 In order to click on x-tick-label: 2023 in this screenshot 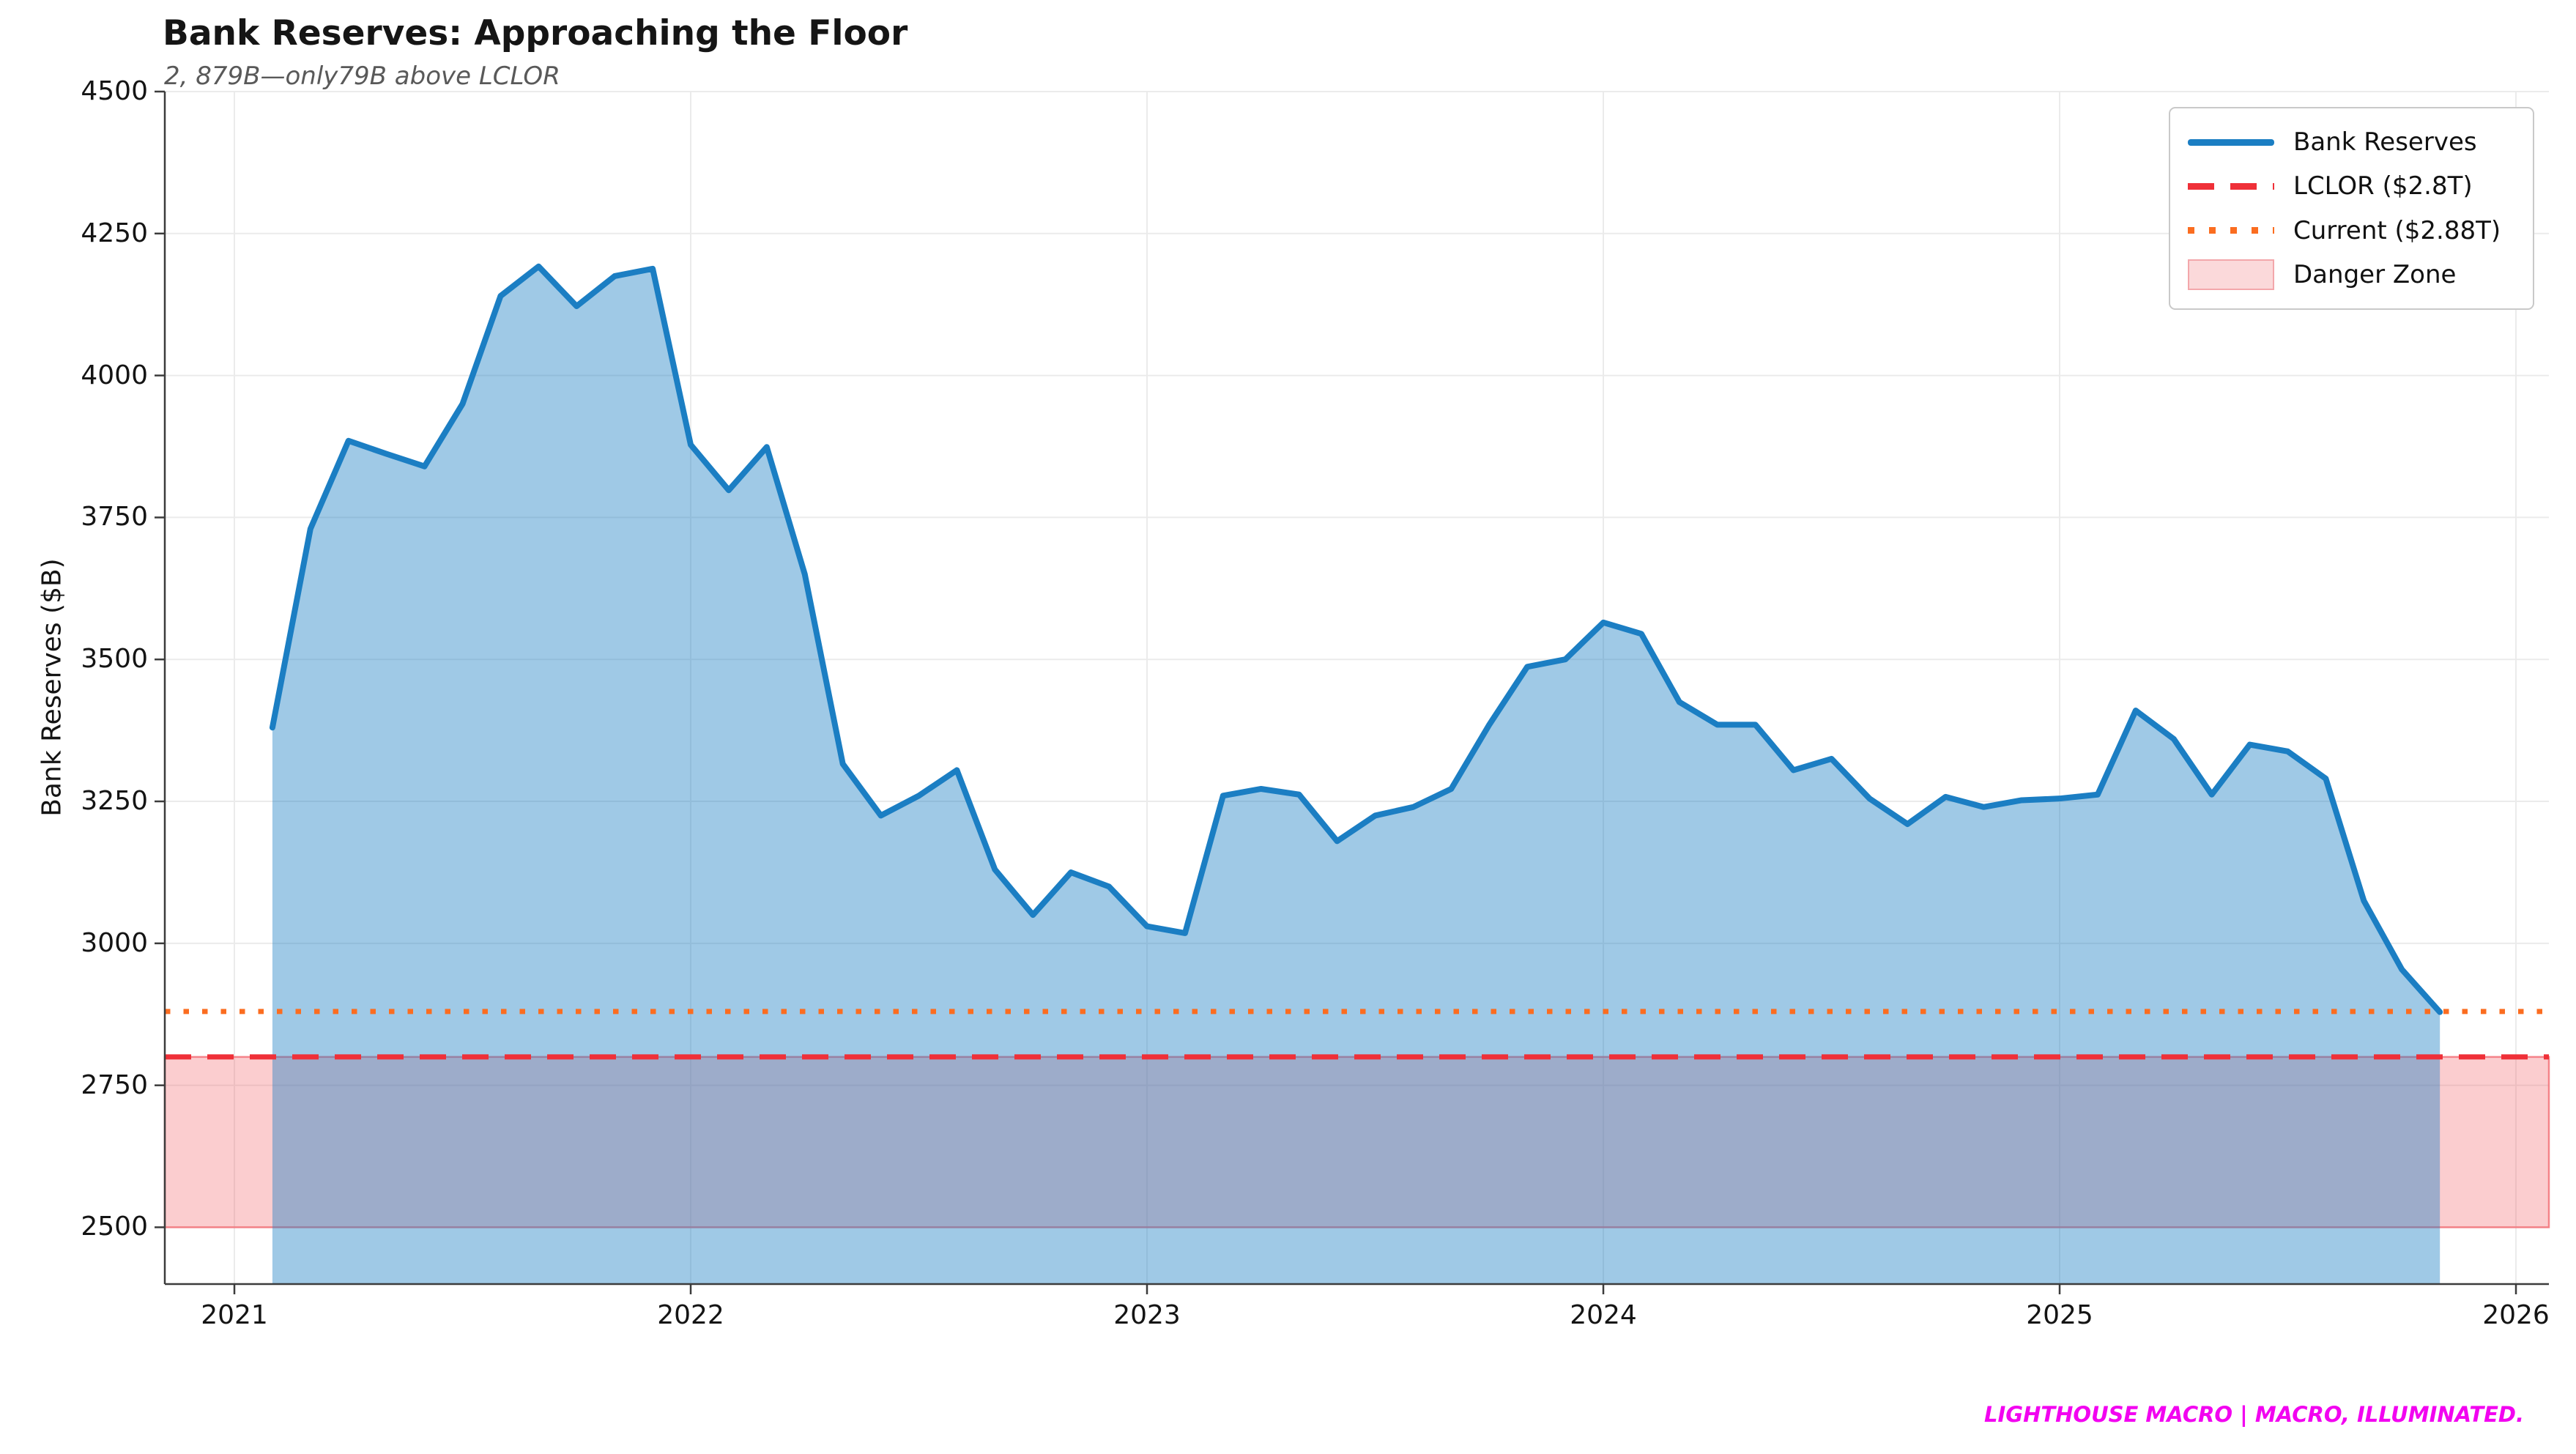, I will do `click(1147, 1315)`.